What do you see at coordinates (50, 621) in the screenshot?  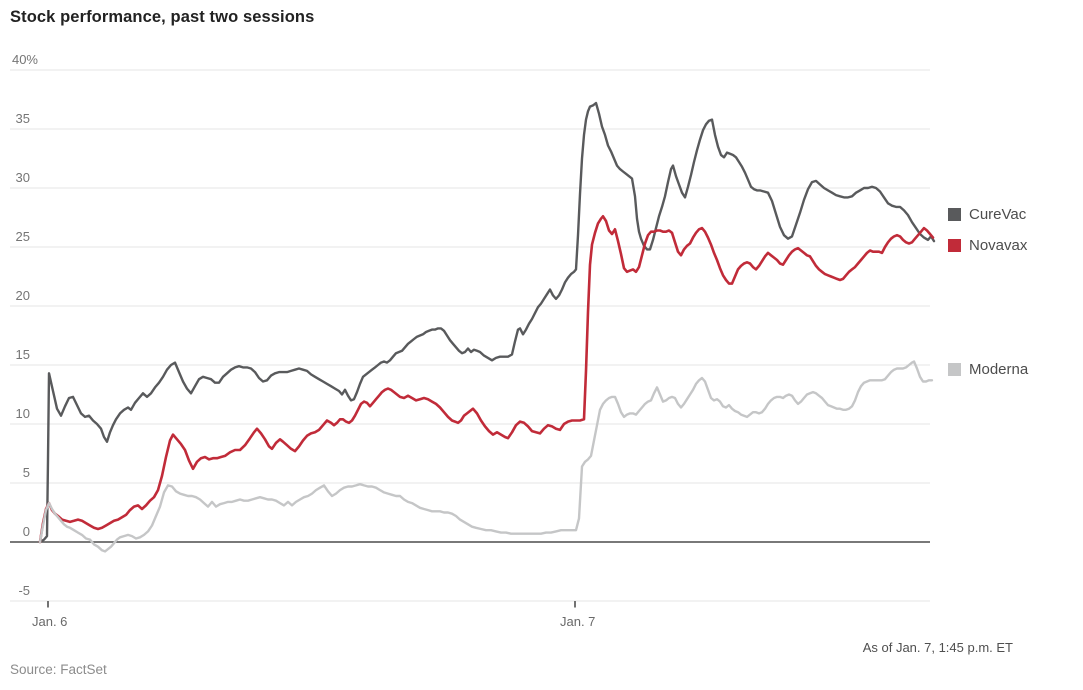 I see `x-axis-label-jan6: Jan. 6` at bounding box center [50, 621].